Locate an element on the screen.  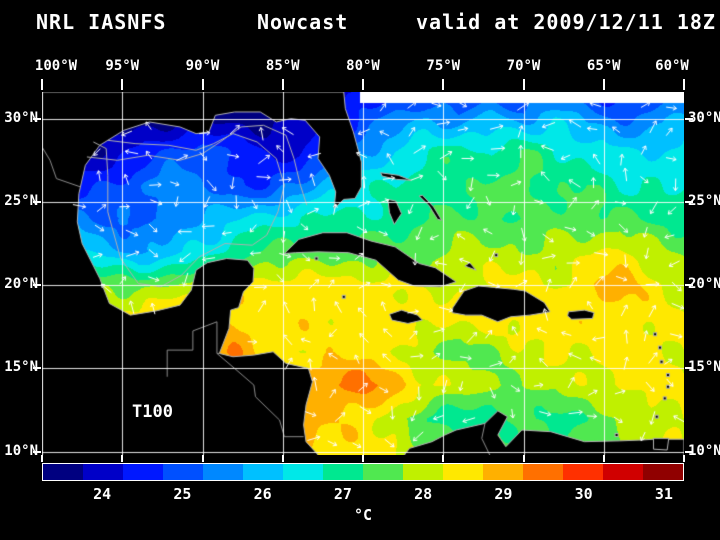
colorbar-tick-label: 26 is located at coordinates (262, 494).